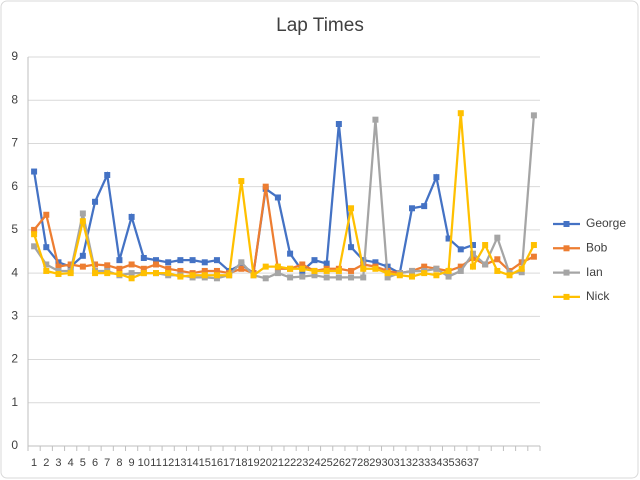 The image size is (640, 480). I want to click on y-tick-label: 1, so click(14, 402).